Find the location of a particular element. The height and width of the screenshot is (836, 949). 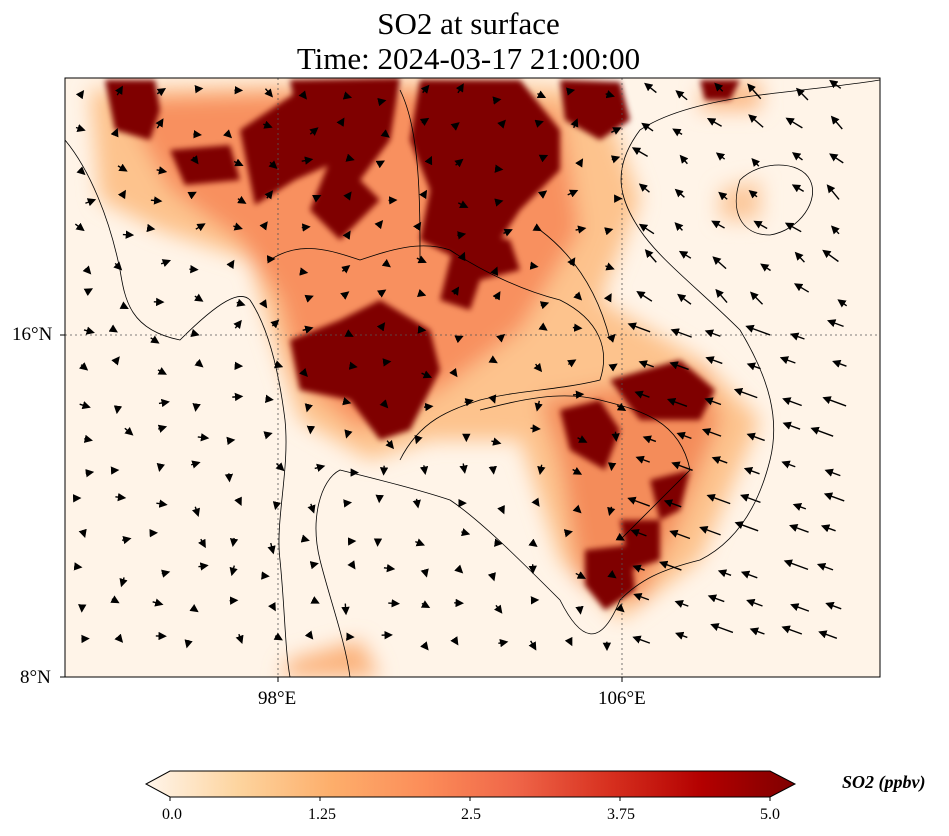

colorbar-tick-label: 3.75 is located at coordinates (621, 814).